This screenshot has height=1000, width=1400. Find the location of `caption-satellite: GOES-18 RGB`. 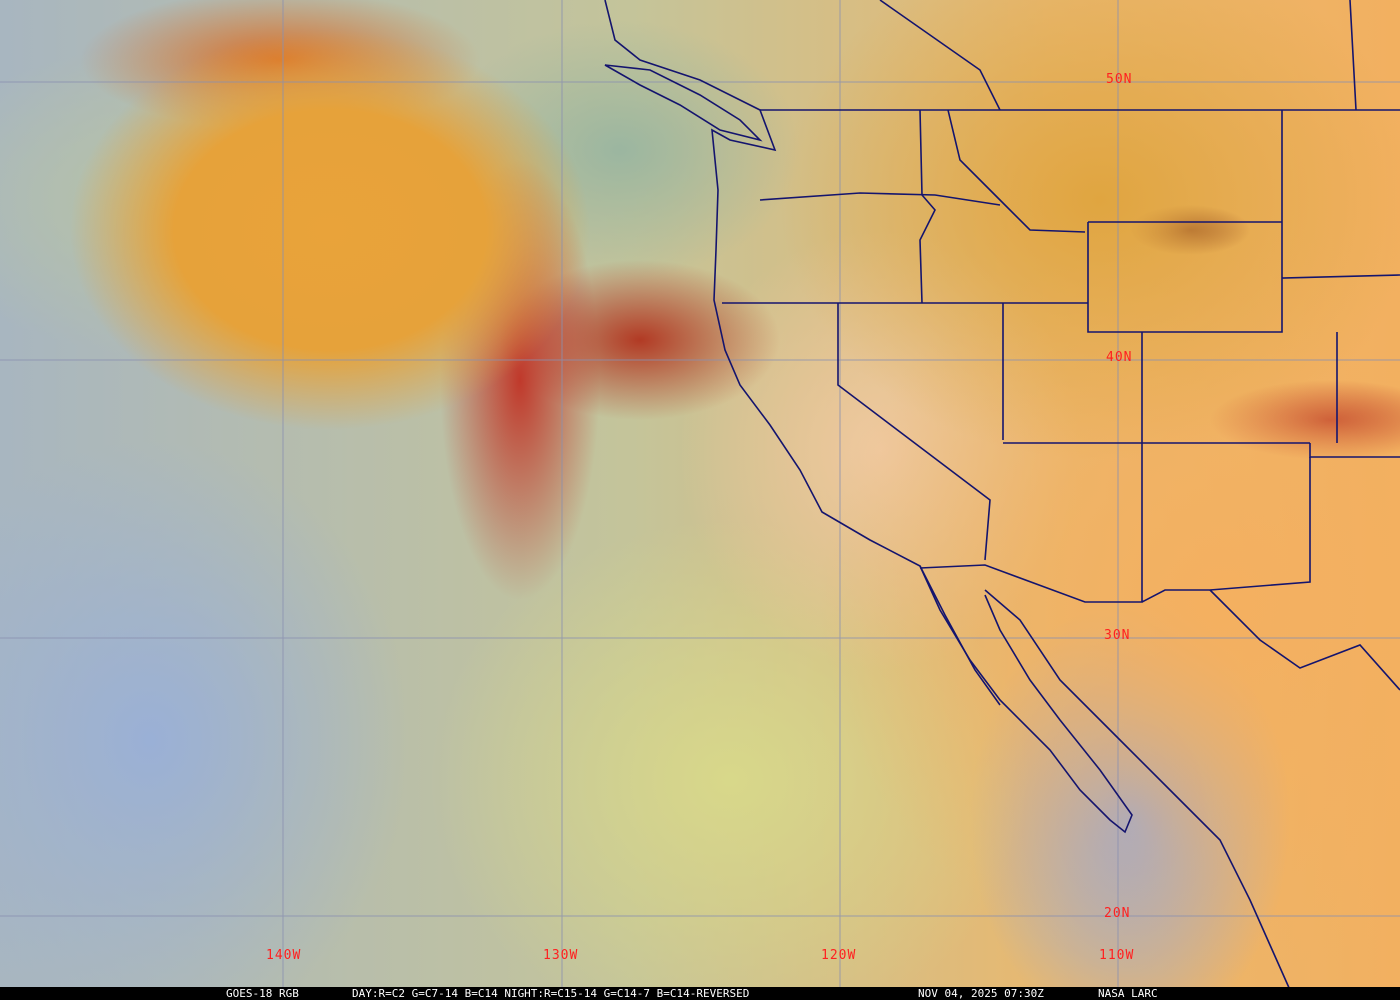

caption-satellite: GOES-18 RGB is located at coordinates (262, 993).